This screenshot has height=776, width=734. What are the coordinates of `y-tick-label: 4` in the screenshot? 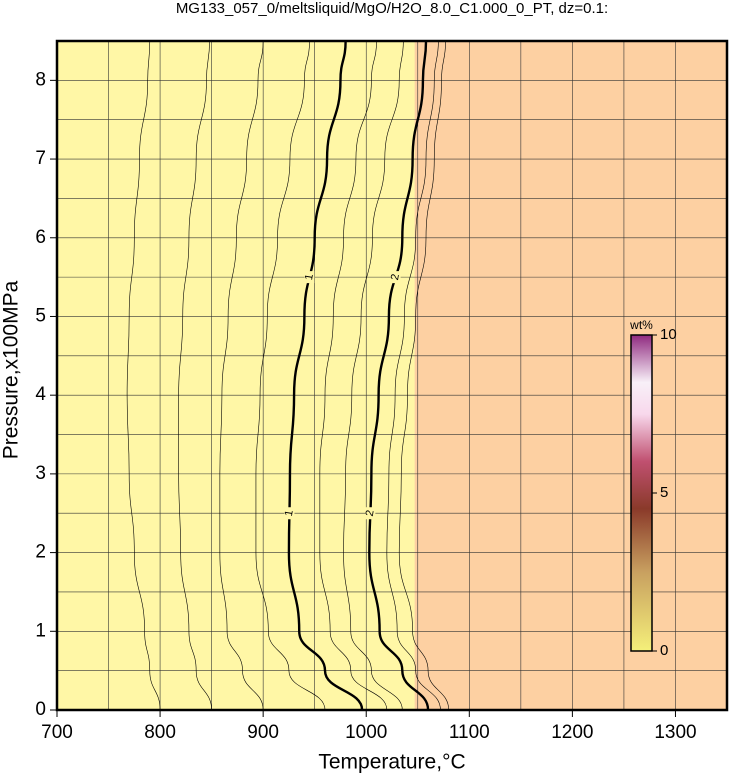 It's located at (40, 394).